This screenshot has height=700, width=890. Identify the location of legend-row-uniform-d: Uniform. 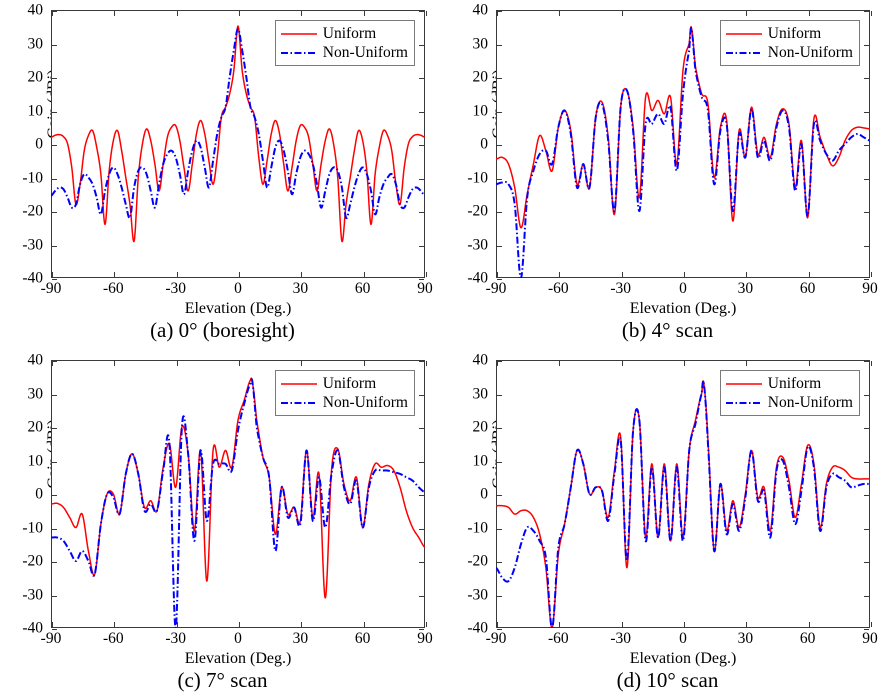
(789, 383).